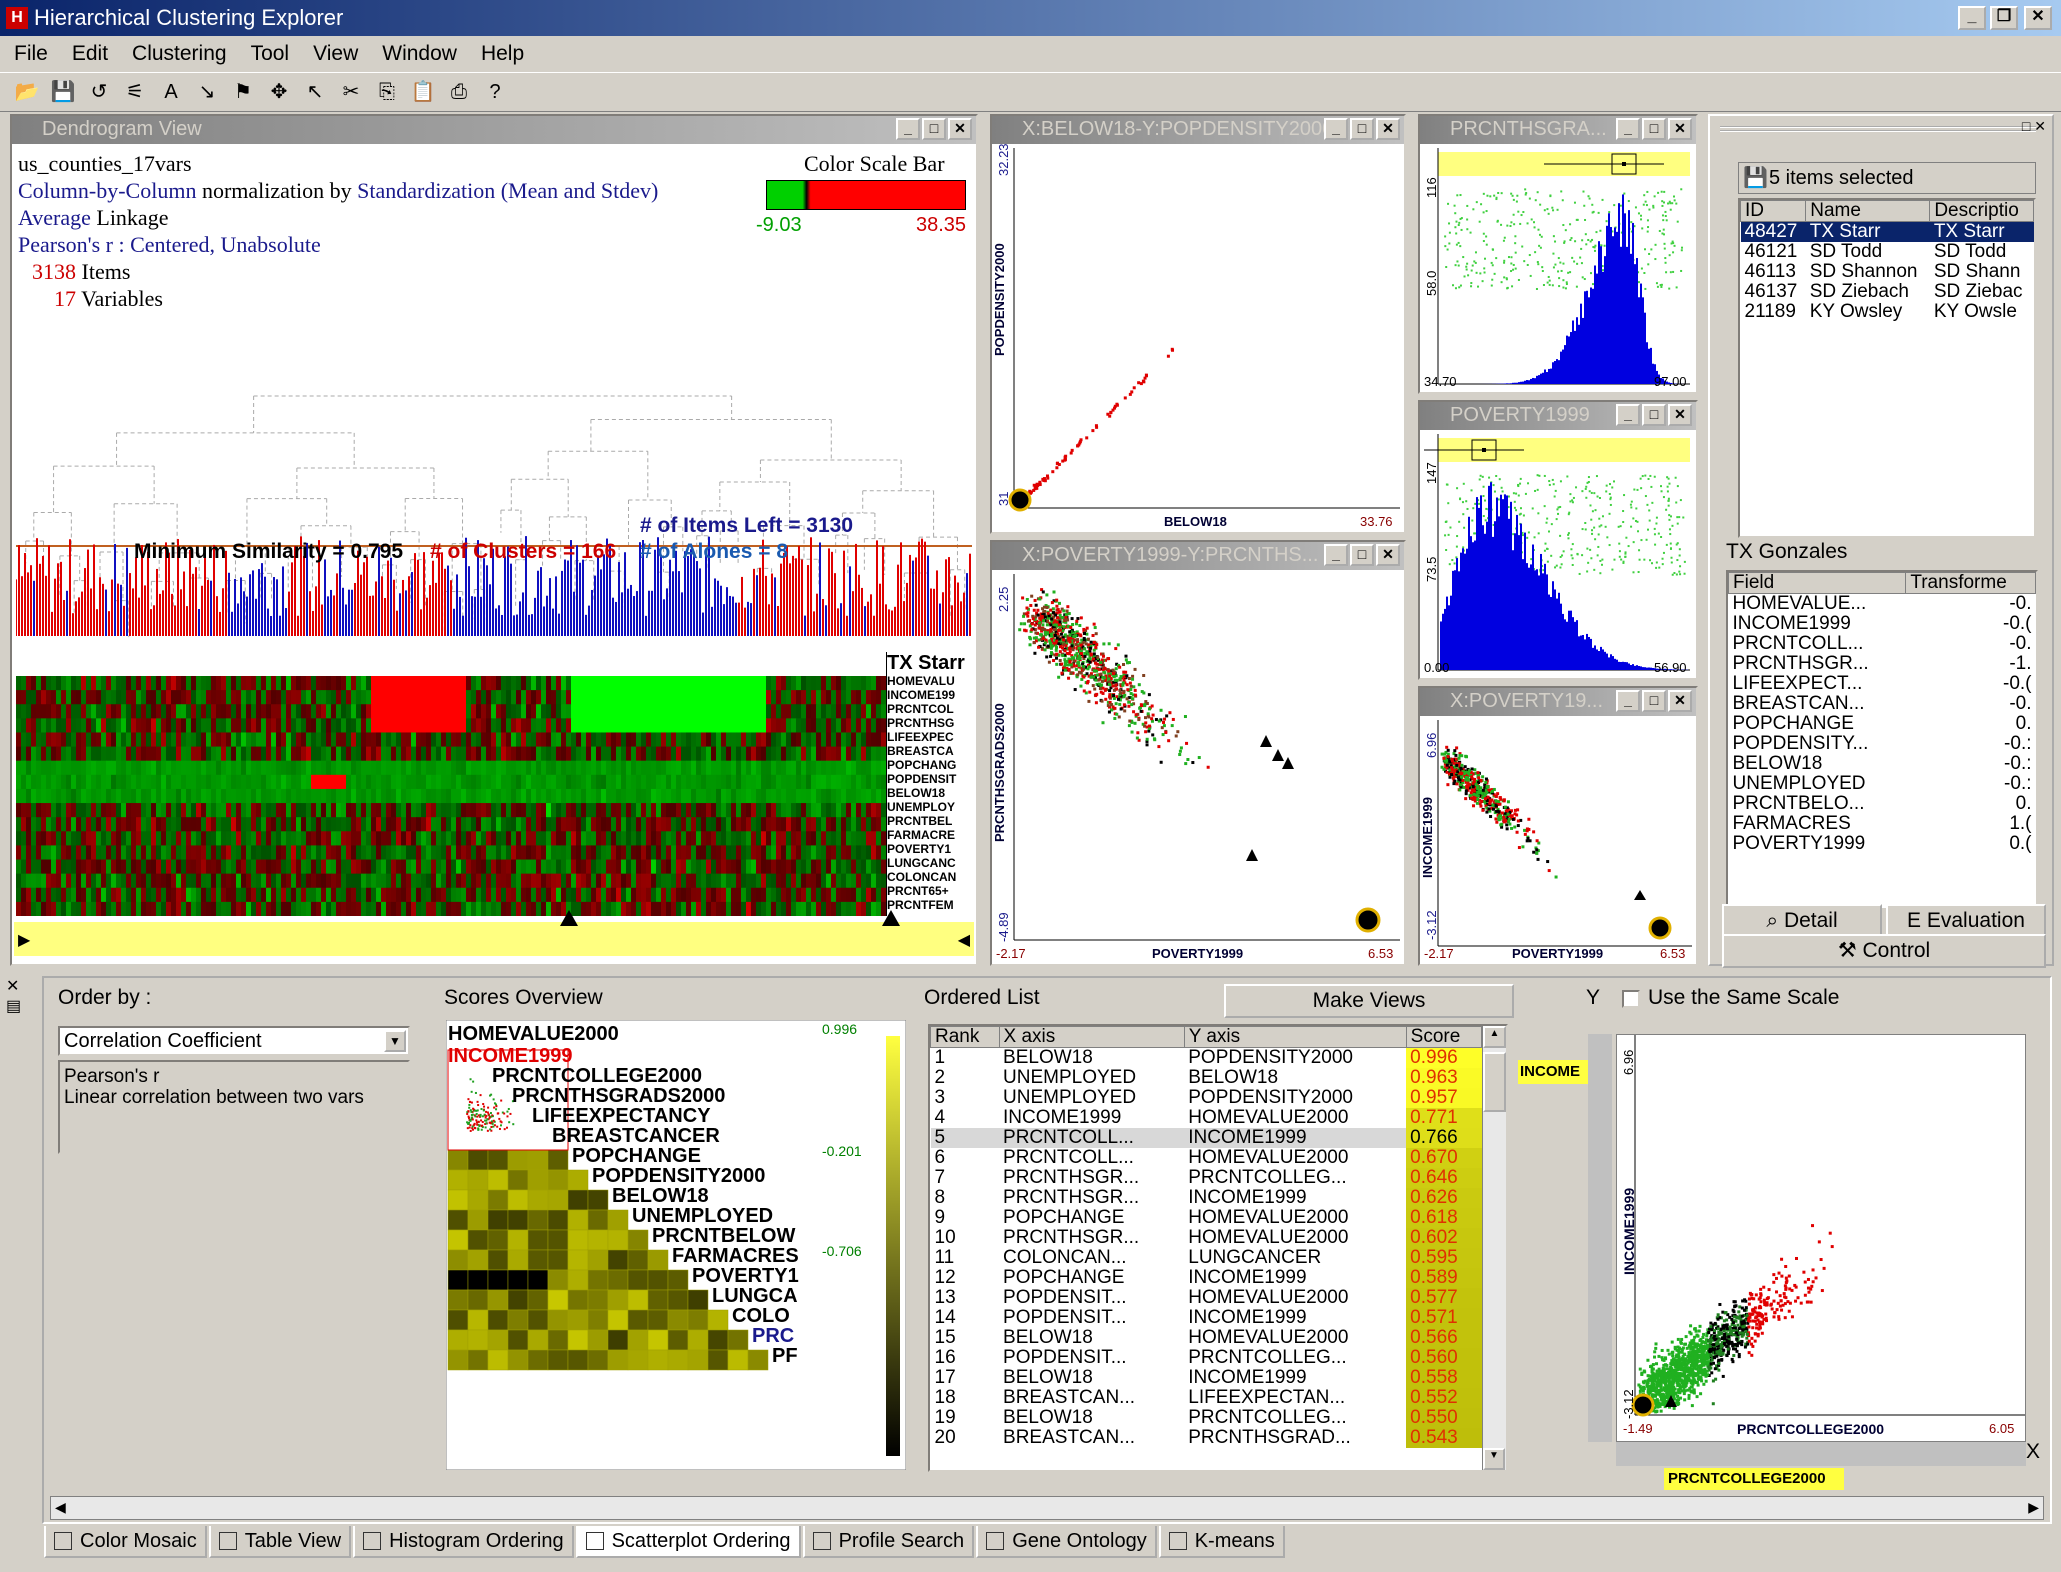  What do you see at coordinates (1206, 1178) in the screenshot?
I see `table-row: 7 PRCNTHSGR... PRCNTCOLLEG... 0.646` at bounding box center [1206, 1178].